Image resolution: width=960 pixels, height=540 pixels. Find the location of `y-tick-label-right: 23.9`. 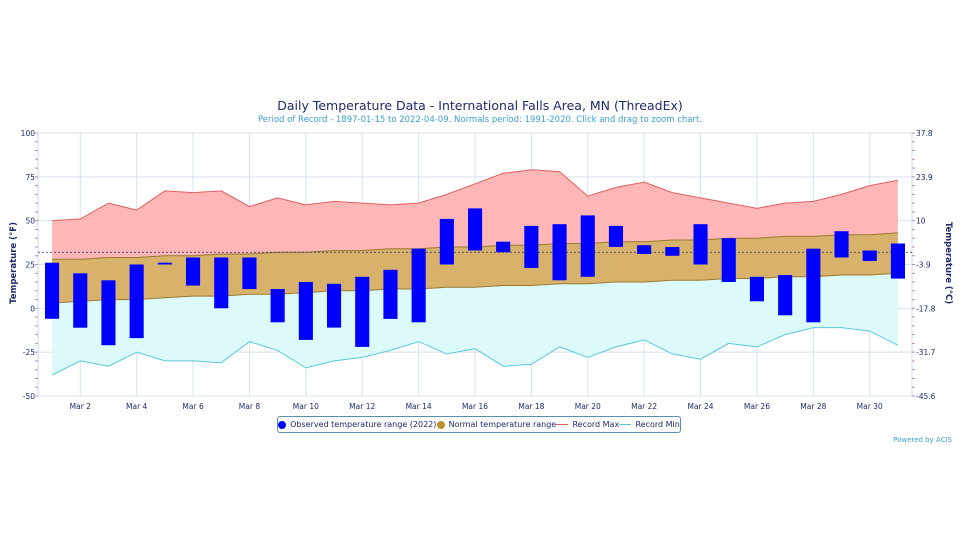

y-tick-label-right: 23.9 is located at coordinates (924, 177).